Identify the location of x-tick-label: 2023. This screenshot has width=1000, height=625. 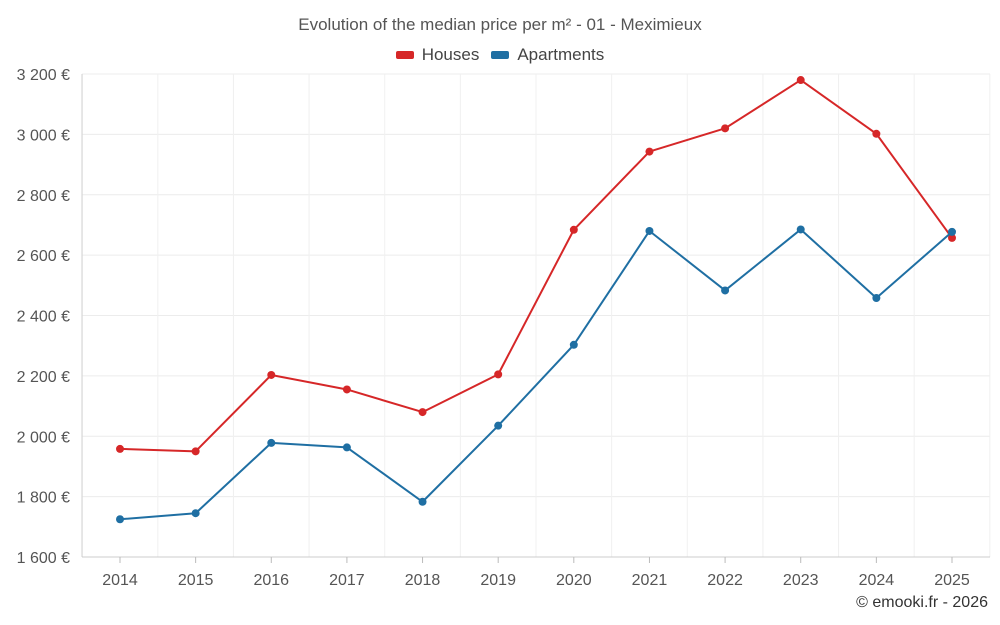
(801, 580).